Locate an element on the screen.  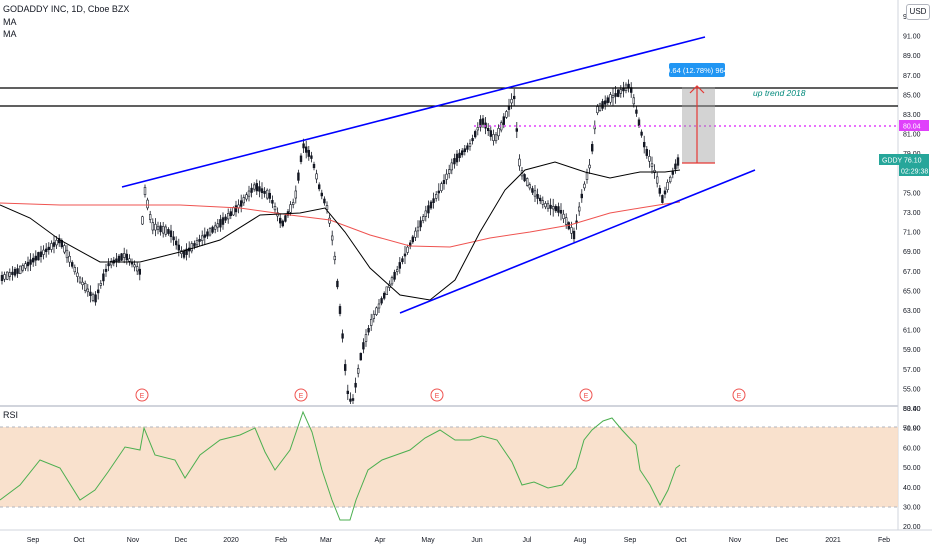
indicator-ma-1: MA is located at coordinates (10, 21).